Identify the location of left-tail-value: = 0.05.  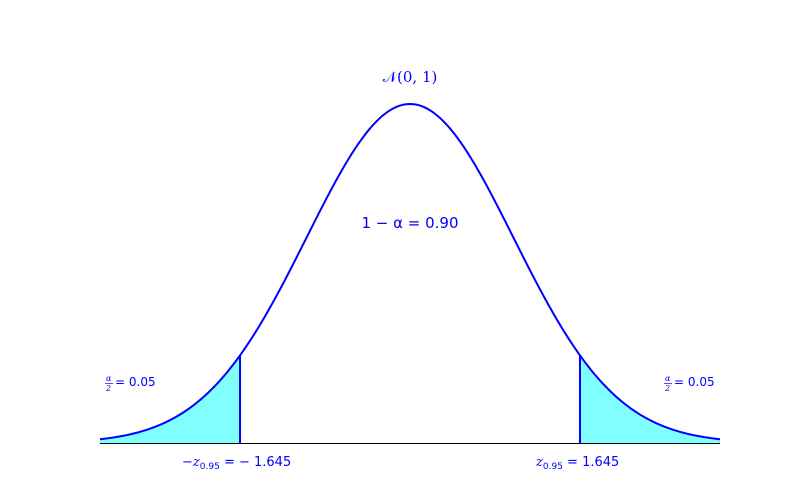
(135, 382).